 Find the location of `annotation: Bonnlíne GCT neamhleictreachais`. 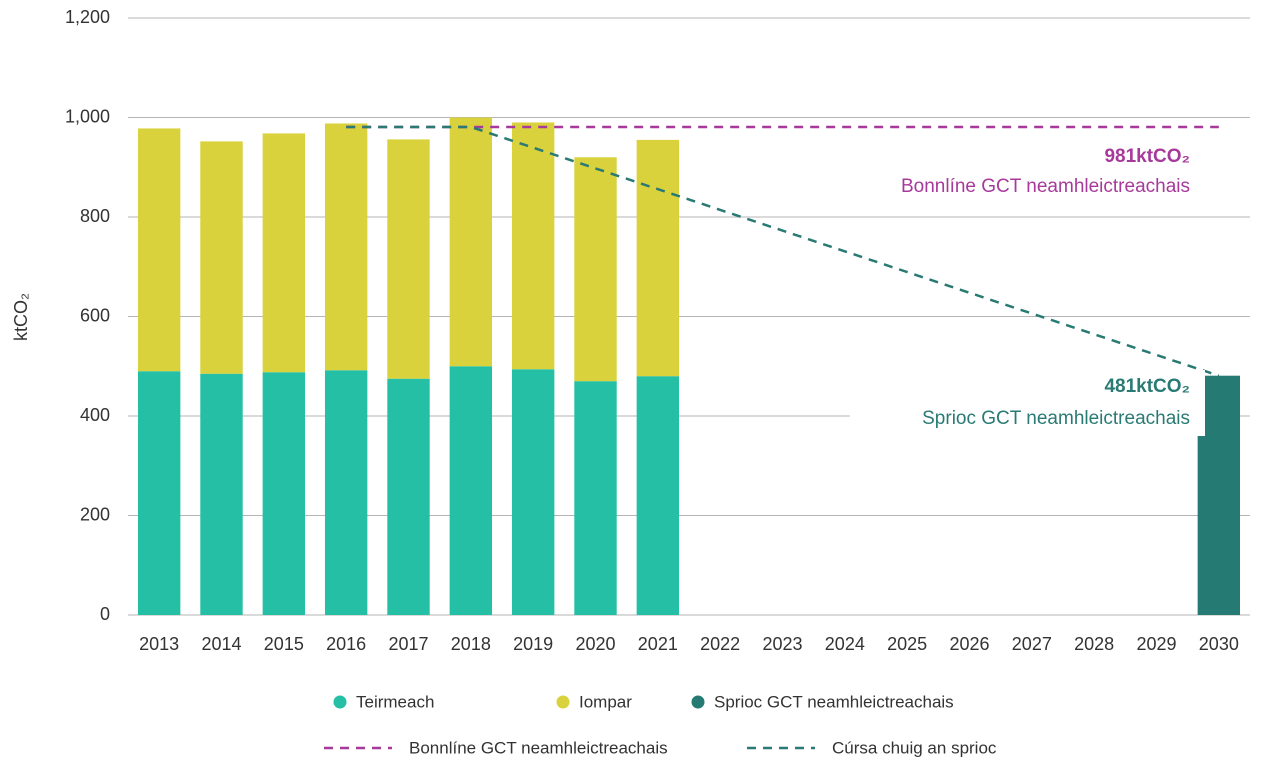

annotation: Bonnlíne GCT neamhleictreachais is located at coordinates (1045, 186).